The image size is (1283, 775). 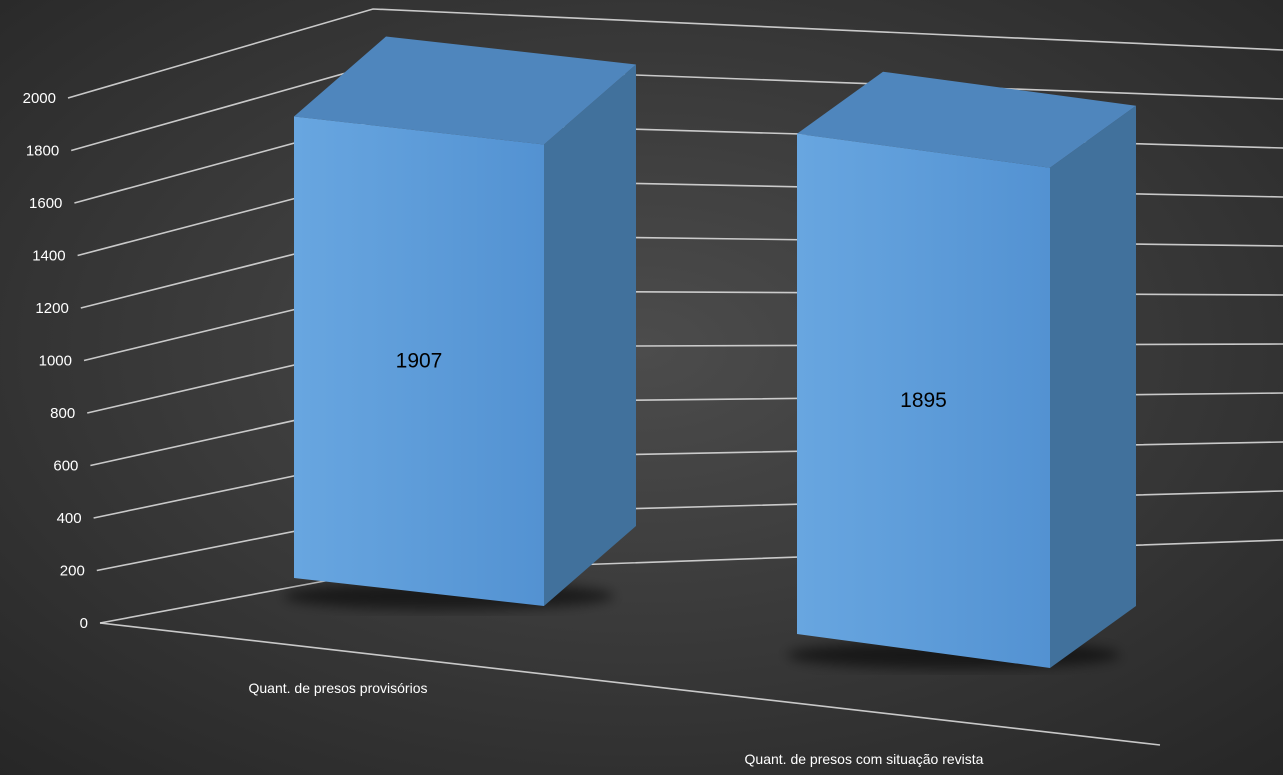 I want to click on y-axis-ticks: 0 200 400 600 800 1000 1200 1400 1600 1800 2000, so click(x=55, y=361).